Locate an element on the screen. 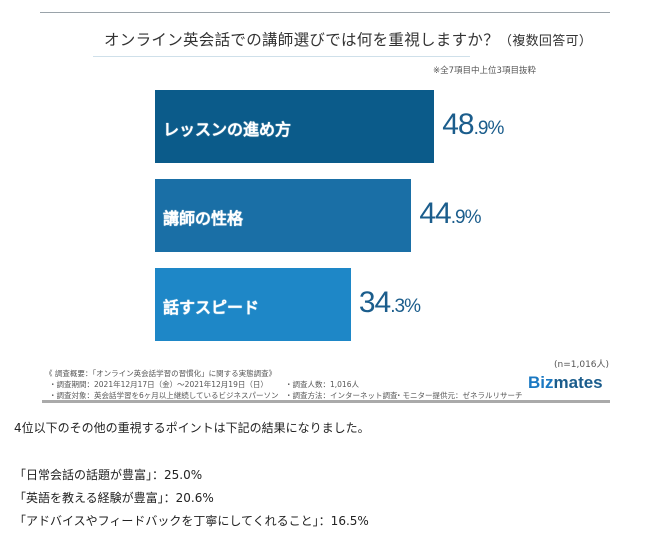  chart-title-suffix: （複数回答可） is located at coordinates (546, 41).